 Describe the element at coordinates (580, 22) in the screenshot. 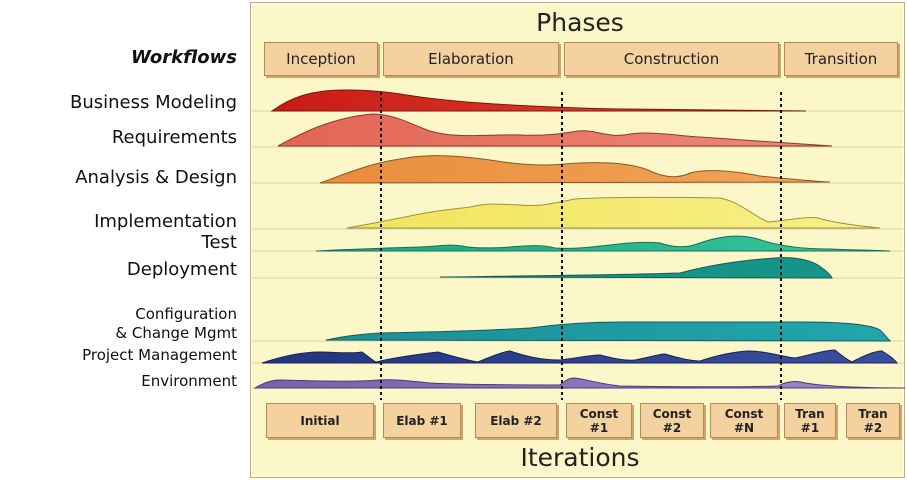

I see `phases-title: Phases` at that location.